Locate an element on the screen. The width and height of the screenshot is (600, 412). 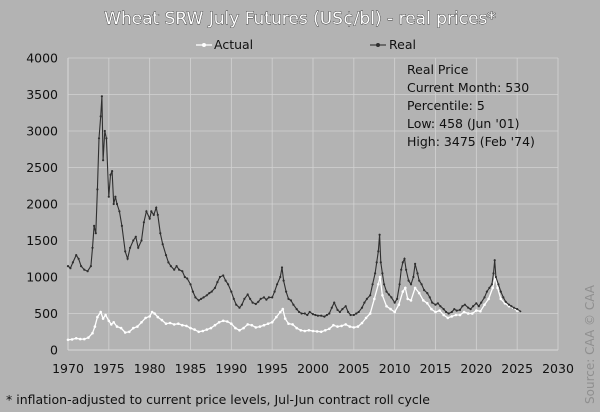
x-tick-label: 2020 is located at coordinates (476, 368).